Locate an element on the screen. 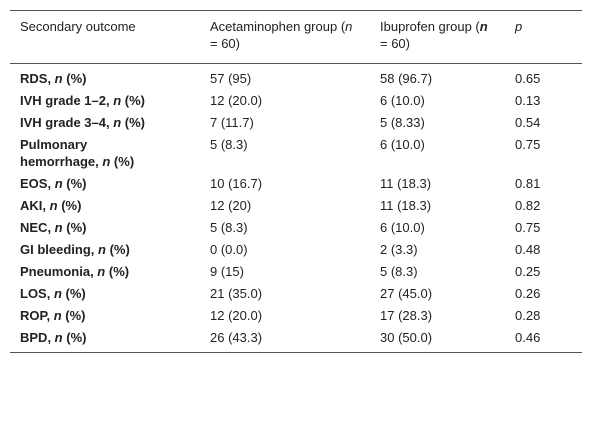 This screenshot has height=422, width=592. cell: 21 (35.0) is located at coordinates (236, 293).